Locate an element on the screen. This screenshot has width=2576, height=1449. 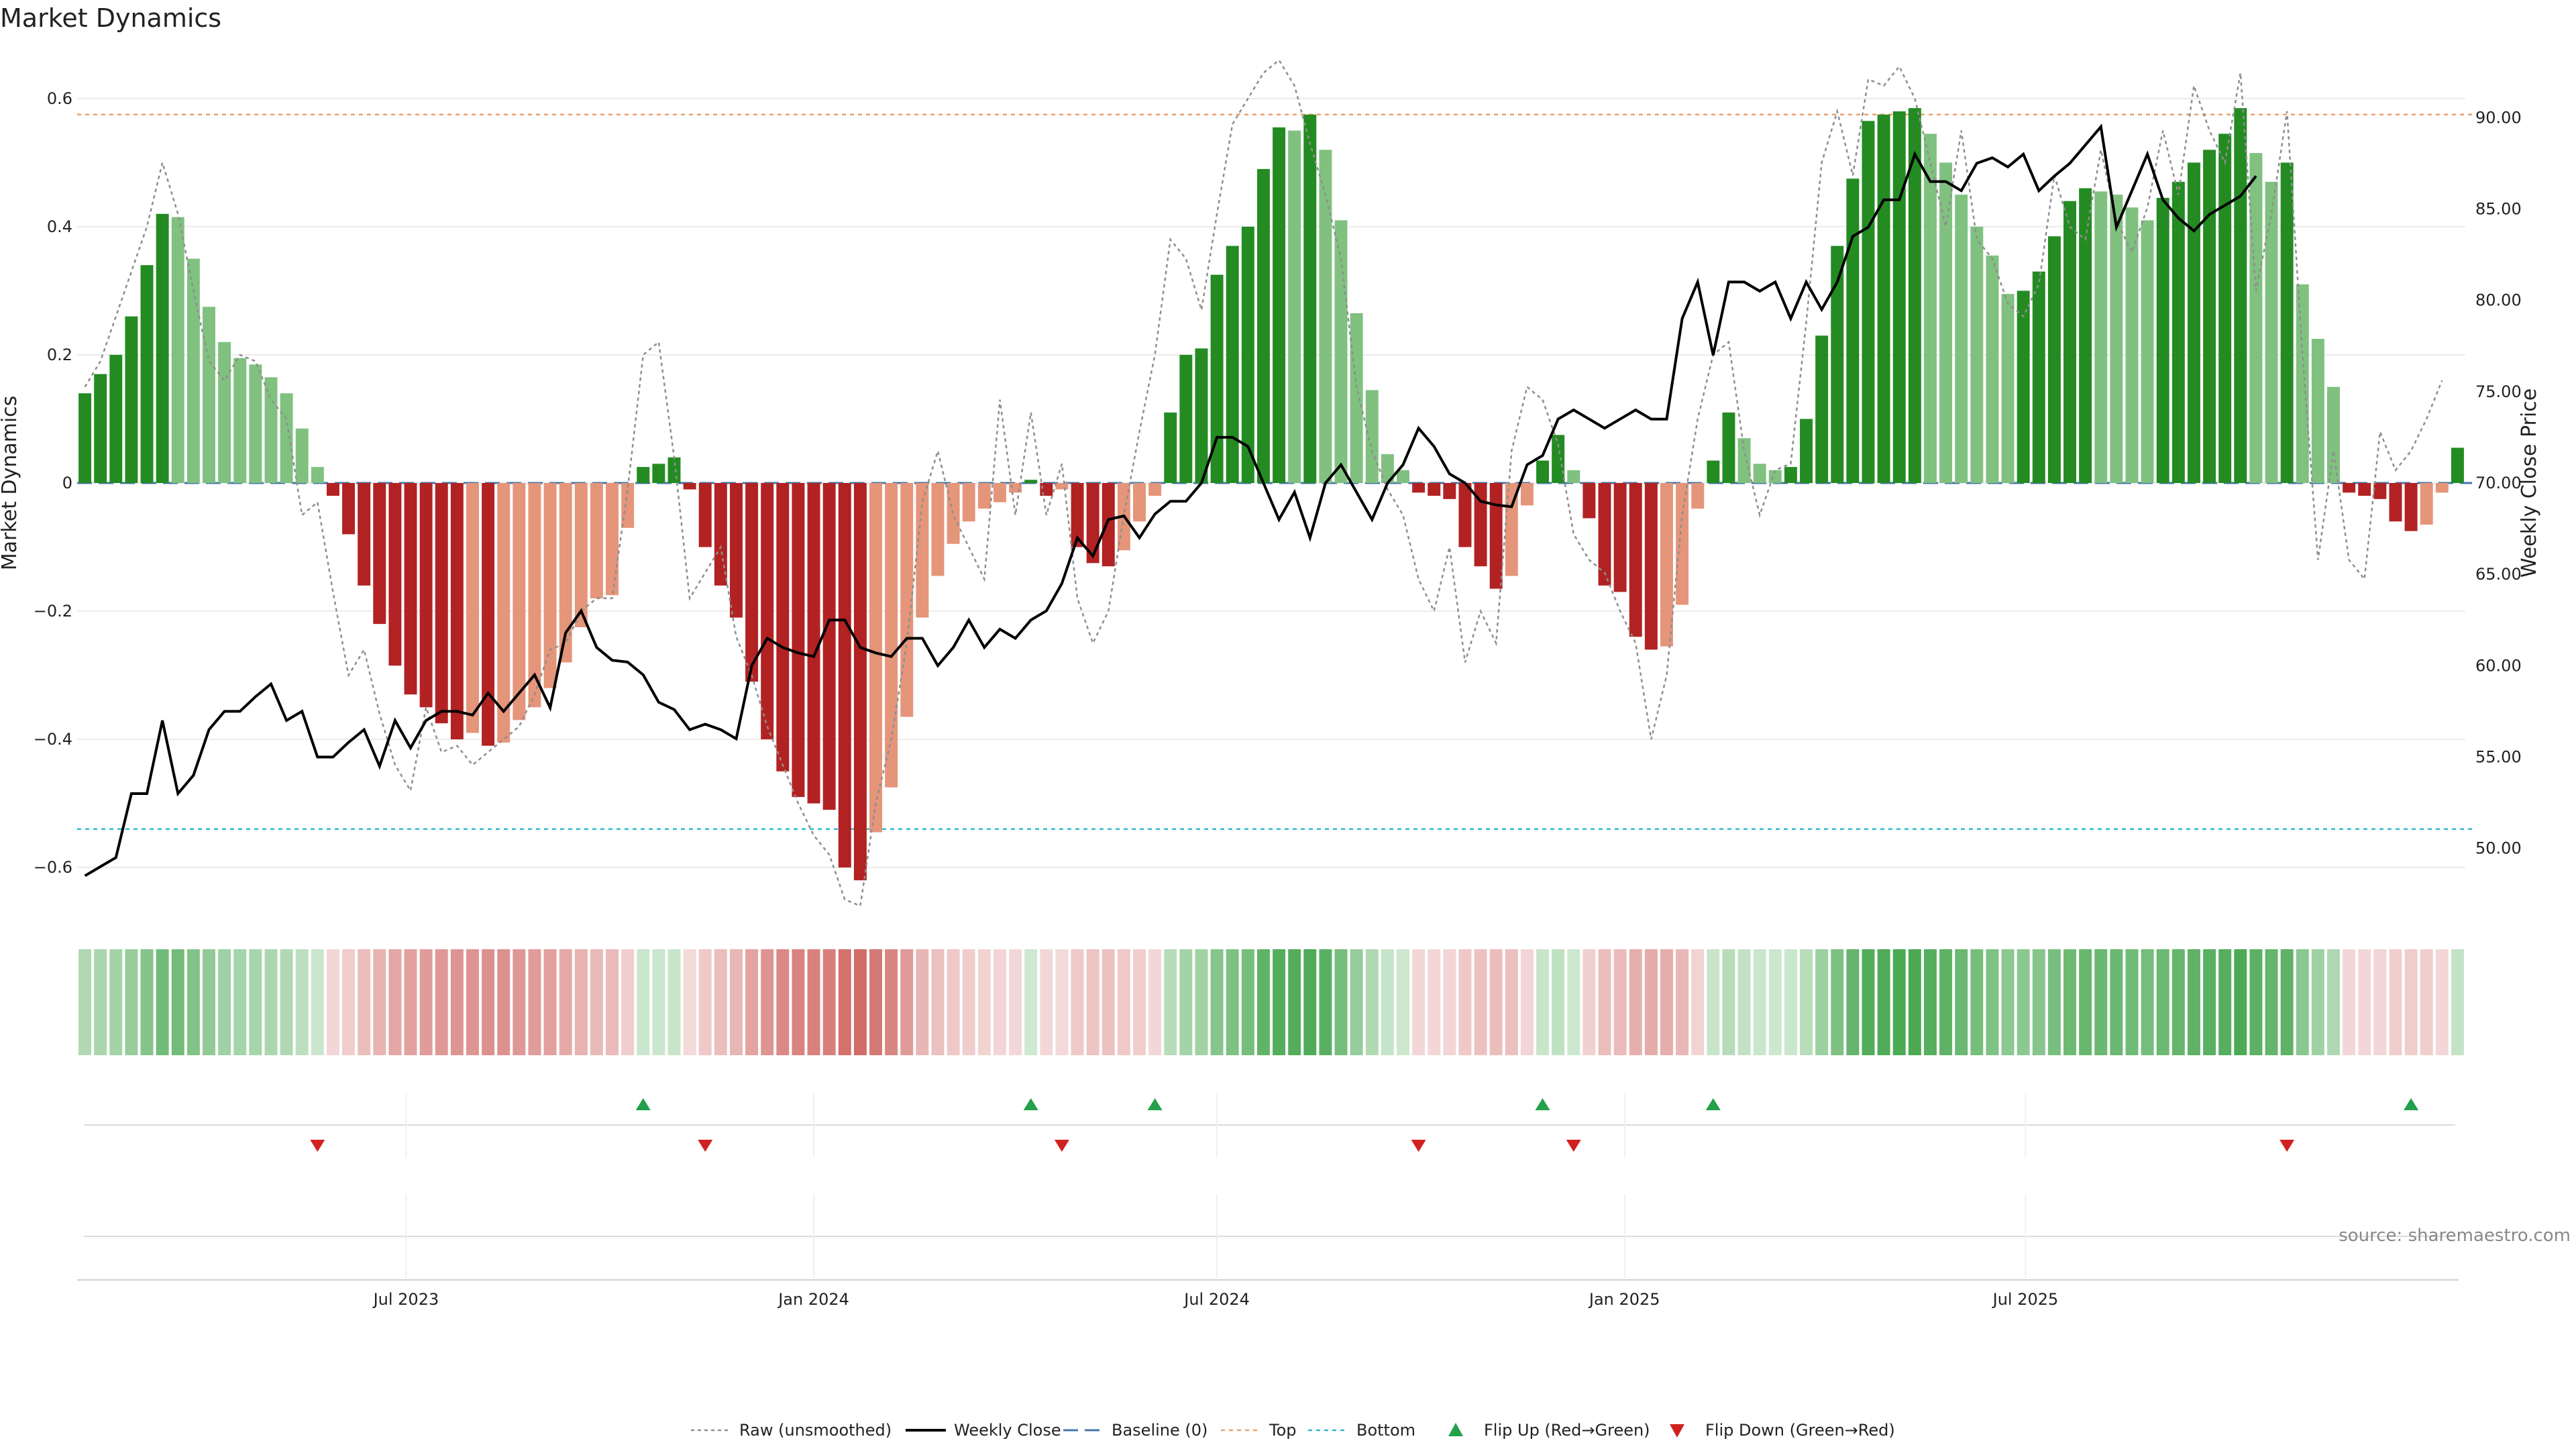
left-tick-label: 0.6 is located at coordinates (59, 98).